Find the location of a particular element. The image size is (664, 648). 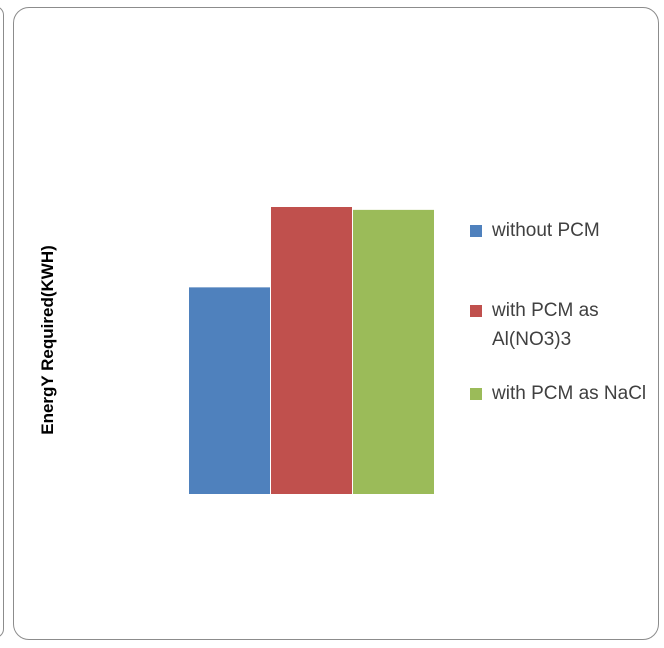

bar-nacl is located at coordinates (393, 351).